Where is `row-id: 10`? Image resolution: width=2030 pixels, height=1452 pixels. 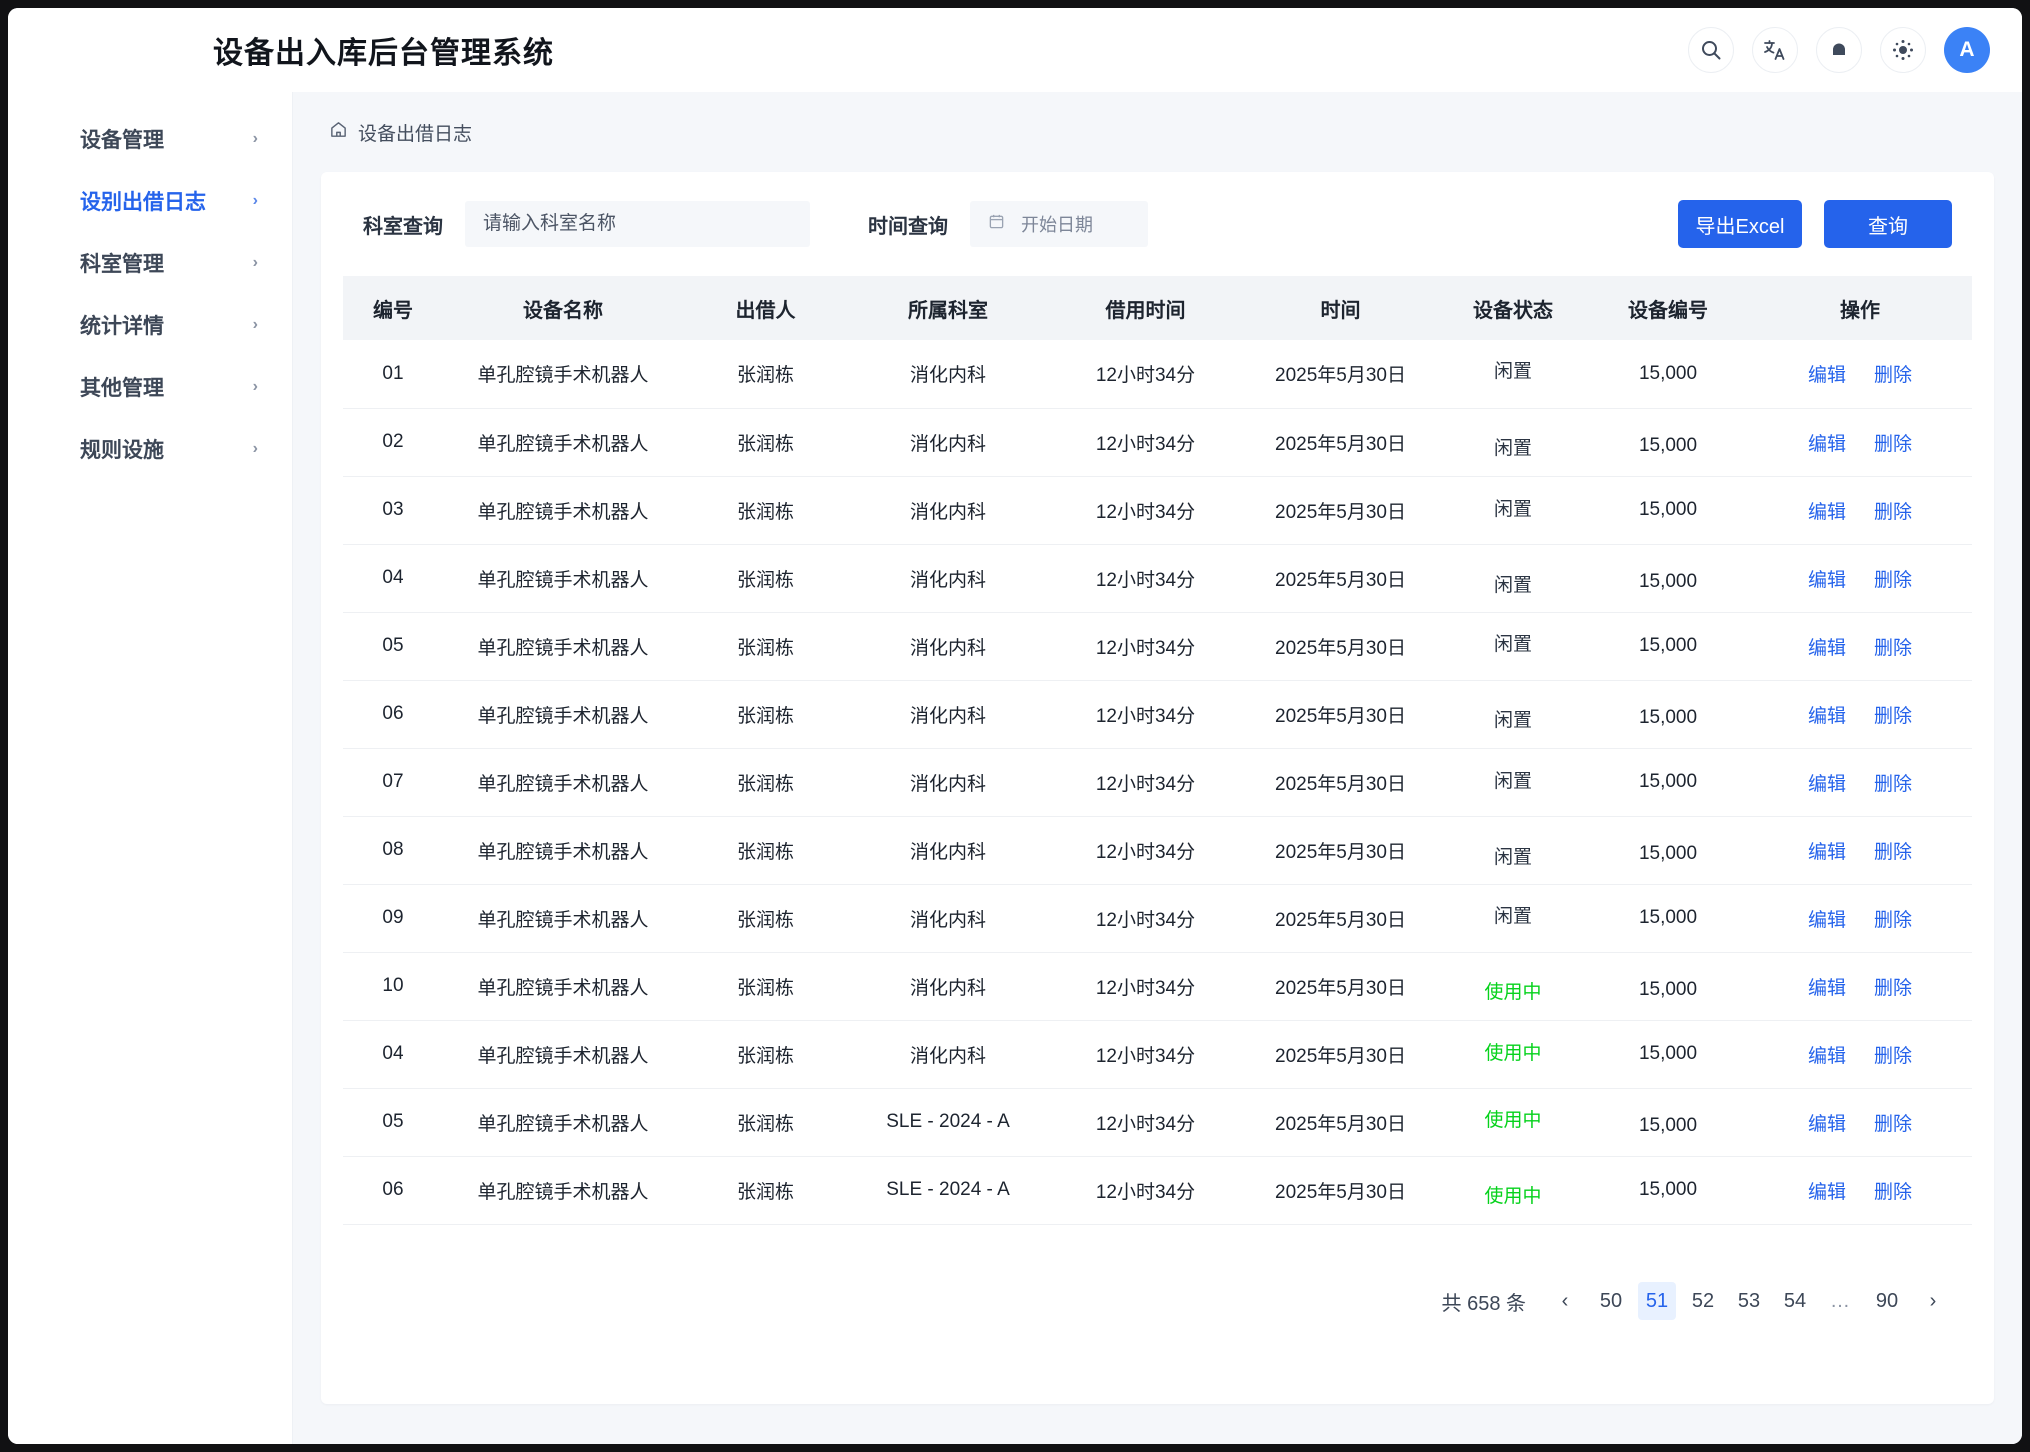 row-id: 10 is located at coordinates (393, 986).